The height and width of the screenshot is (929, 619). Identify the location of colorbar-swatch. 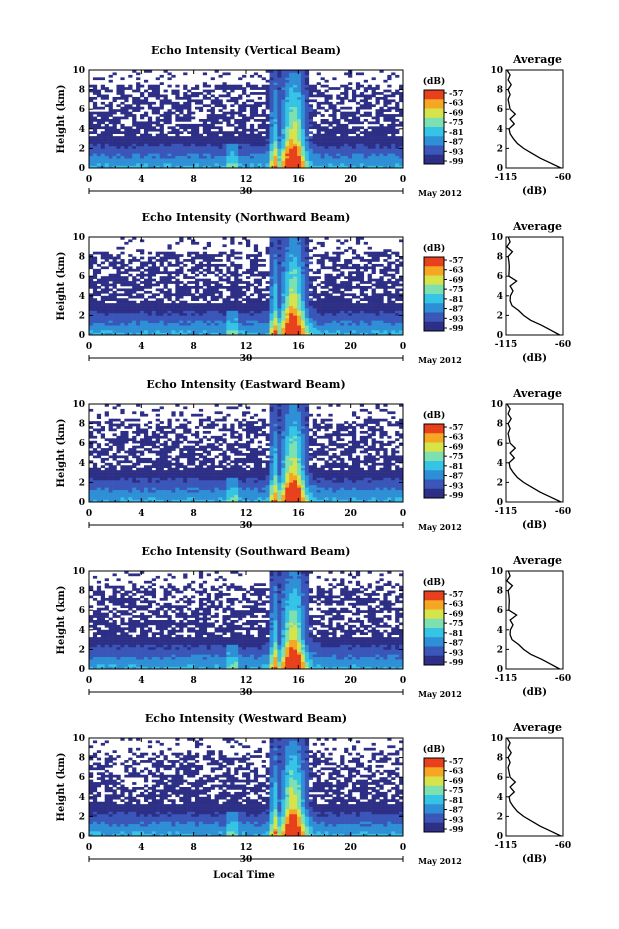
(434, 265).